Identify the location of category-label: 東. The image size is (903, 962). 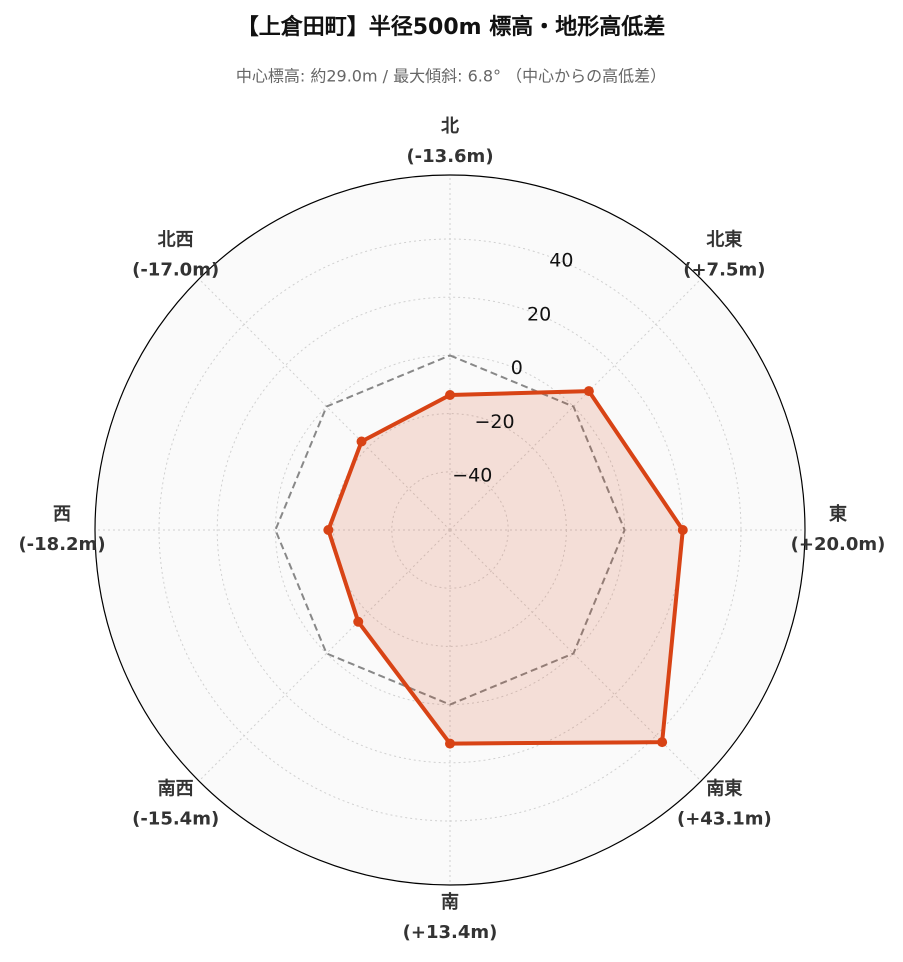
(838, 514).